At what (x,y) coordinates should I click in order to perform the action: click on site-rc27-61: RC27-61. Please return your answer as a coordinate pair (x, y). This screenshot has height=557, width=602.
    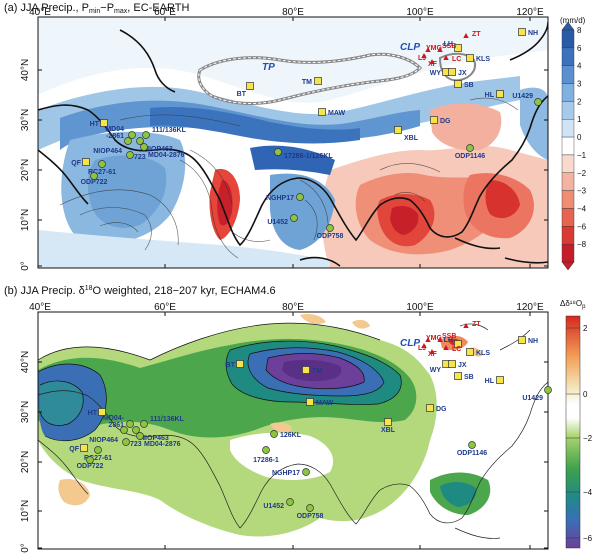
    Looking at the image, I should click on (102, 168).